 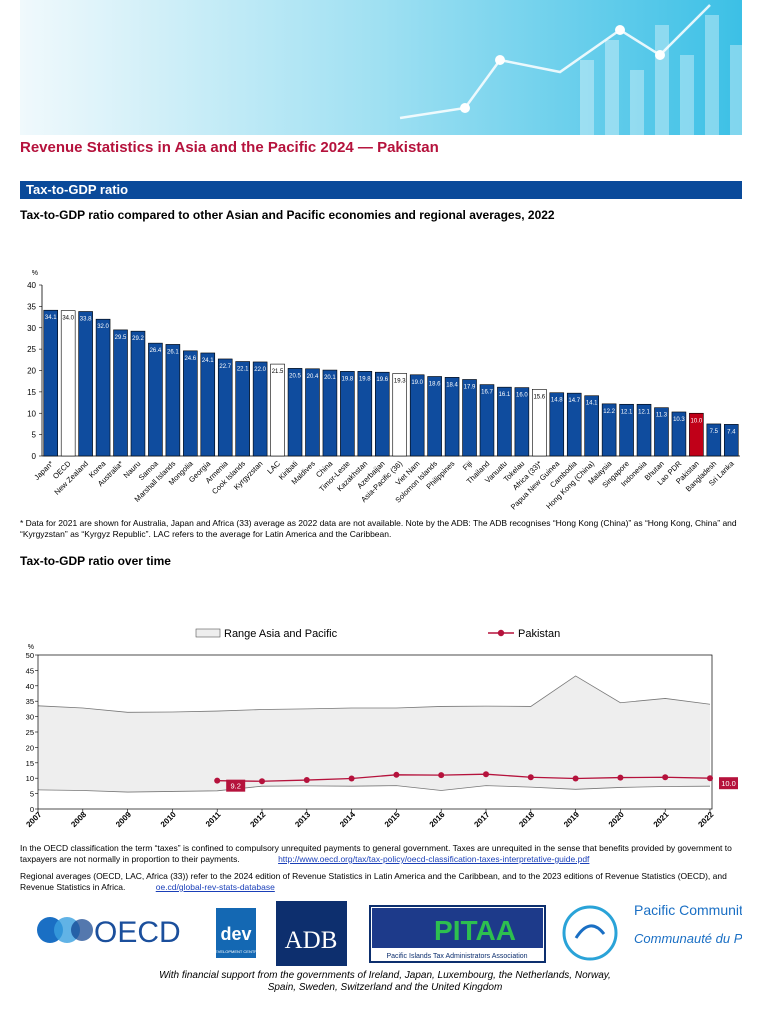 What do you see at coordinates (260, 370) in the screenshot?
I see `value-label: 22.0` at bounding box center [260, 370].